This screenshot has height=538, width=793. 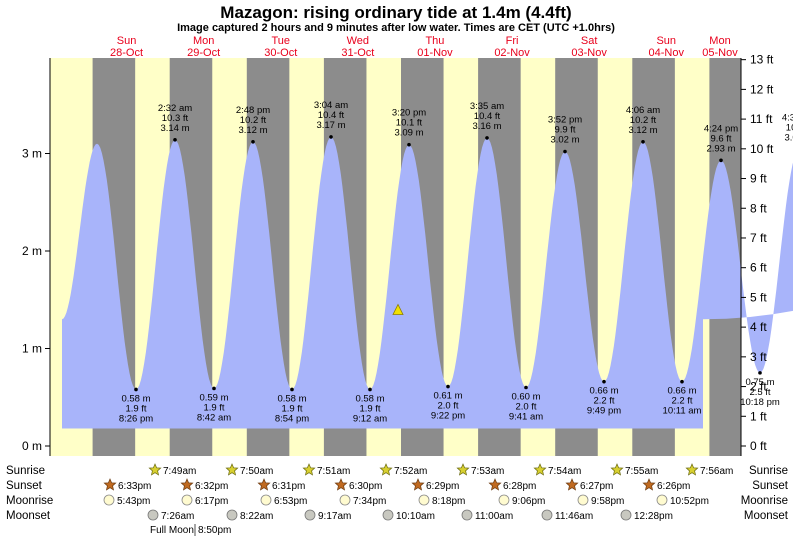 I want to click on high-tide-m: 3.02 m, so click(x=564, y=140).